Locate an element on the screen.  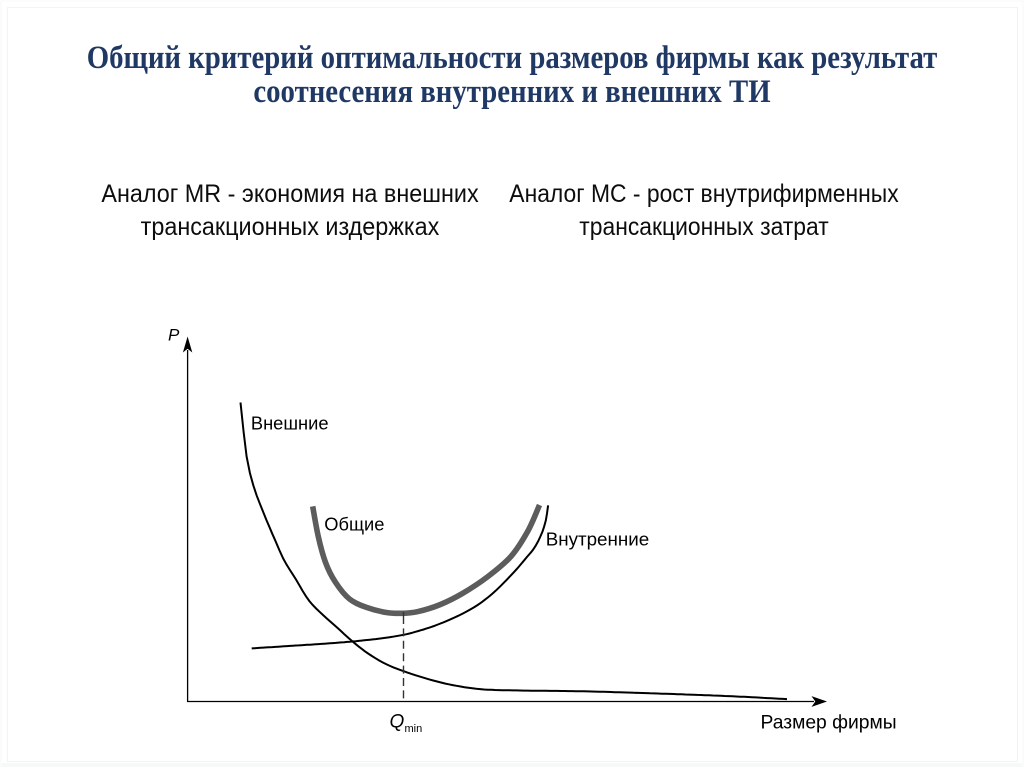
svg-text: Размер фирмы is located at coordinates (829, 723).